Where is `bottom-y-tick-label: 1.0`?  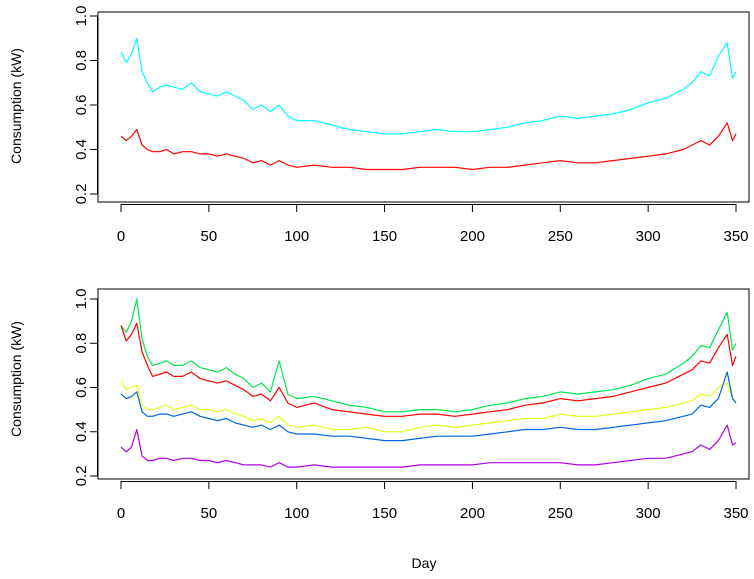 bottom-y-tick-label: 1.0 is located at coordinates (81, 299).